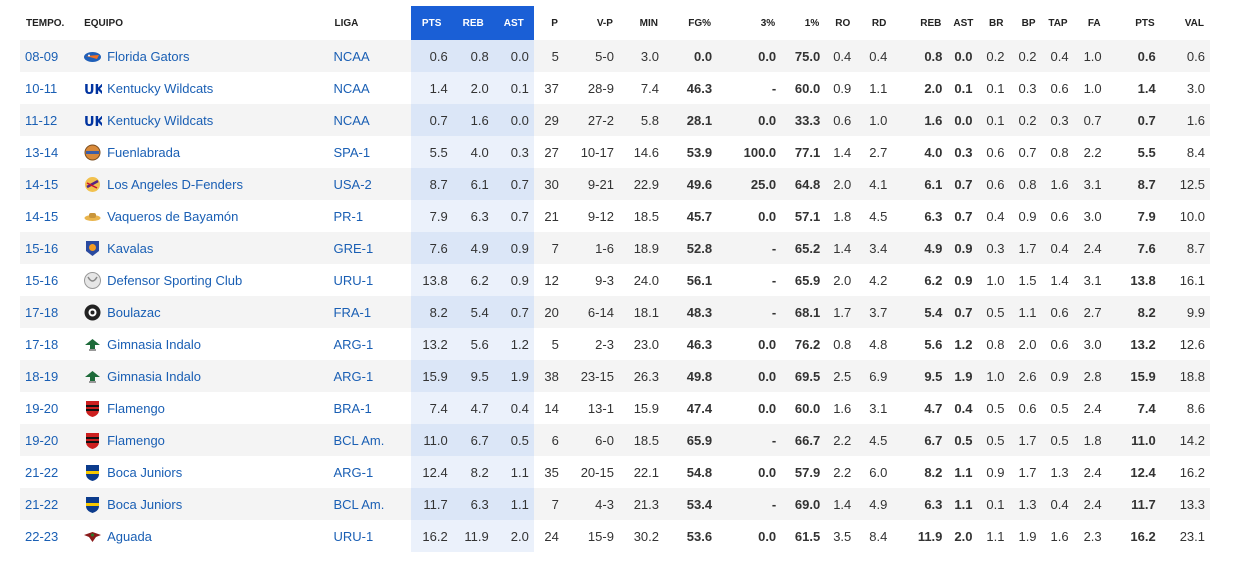 The height and width of the screenshot is (570, 1245). I want to click on team-cell: Los Angeles D-Fenders, so click(203, 184).